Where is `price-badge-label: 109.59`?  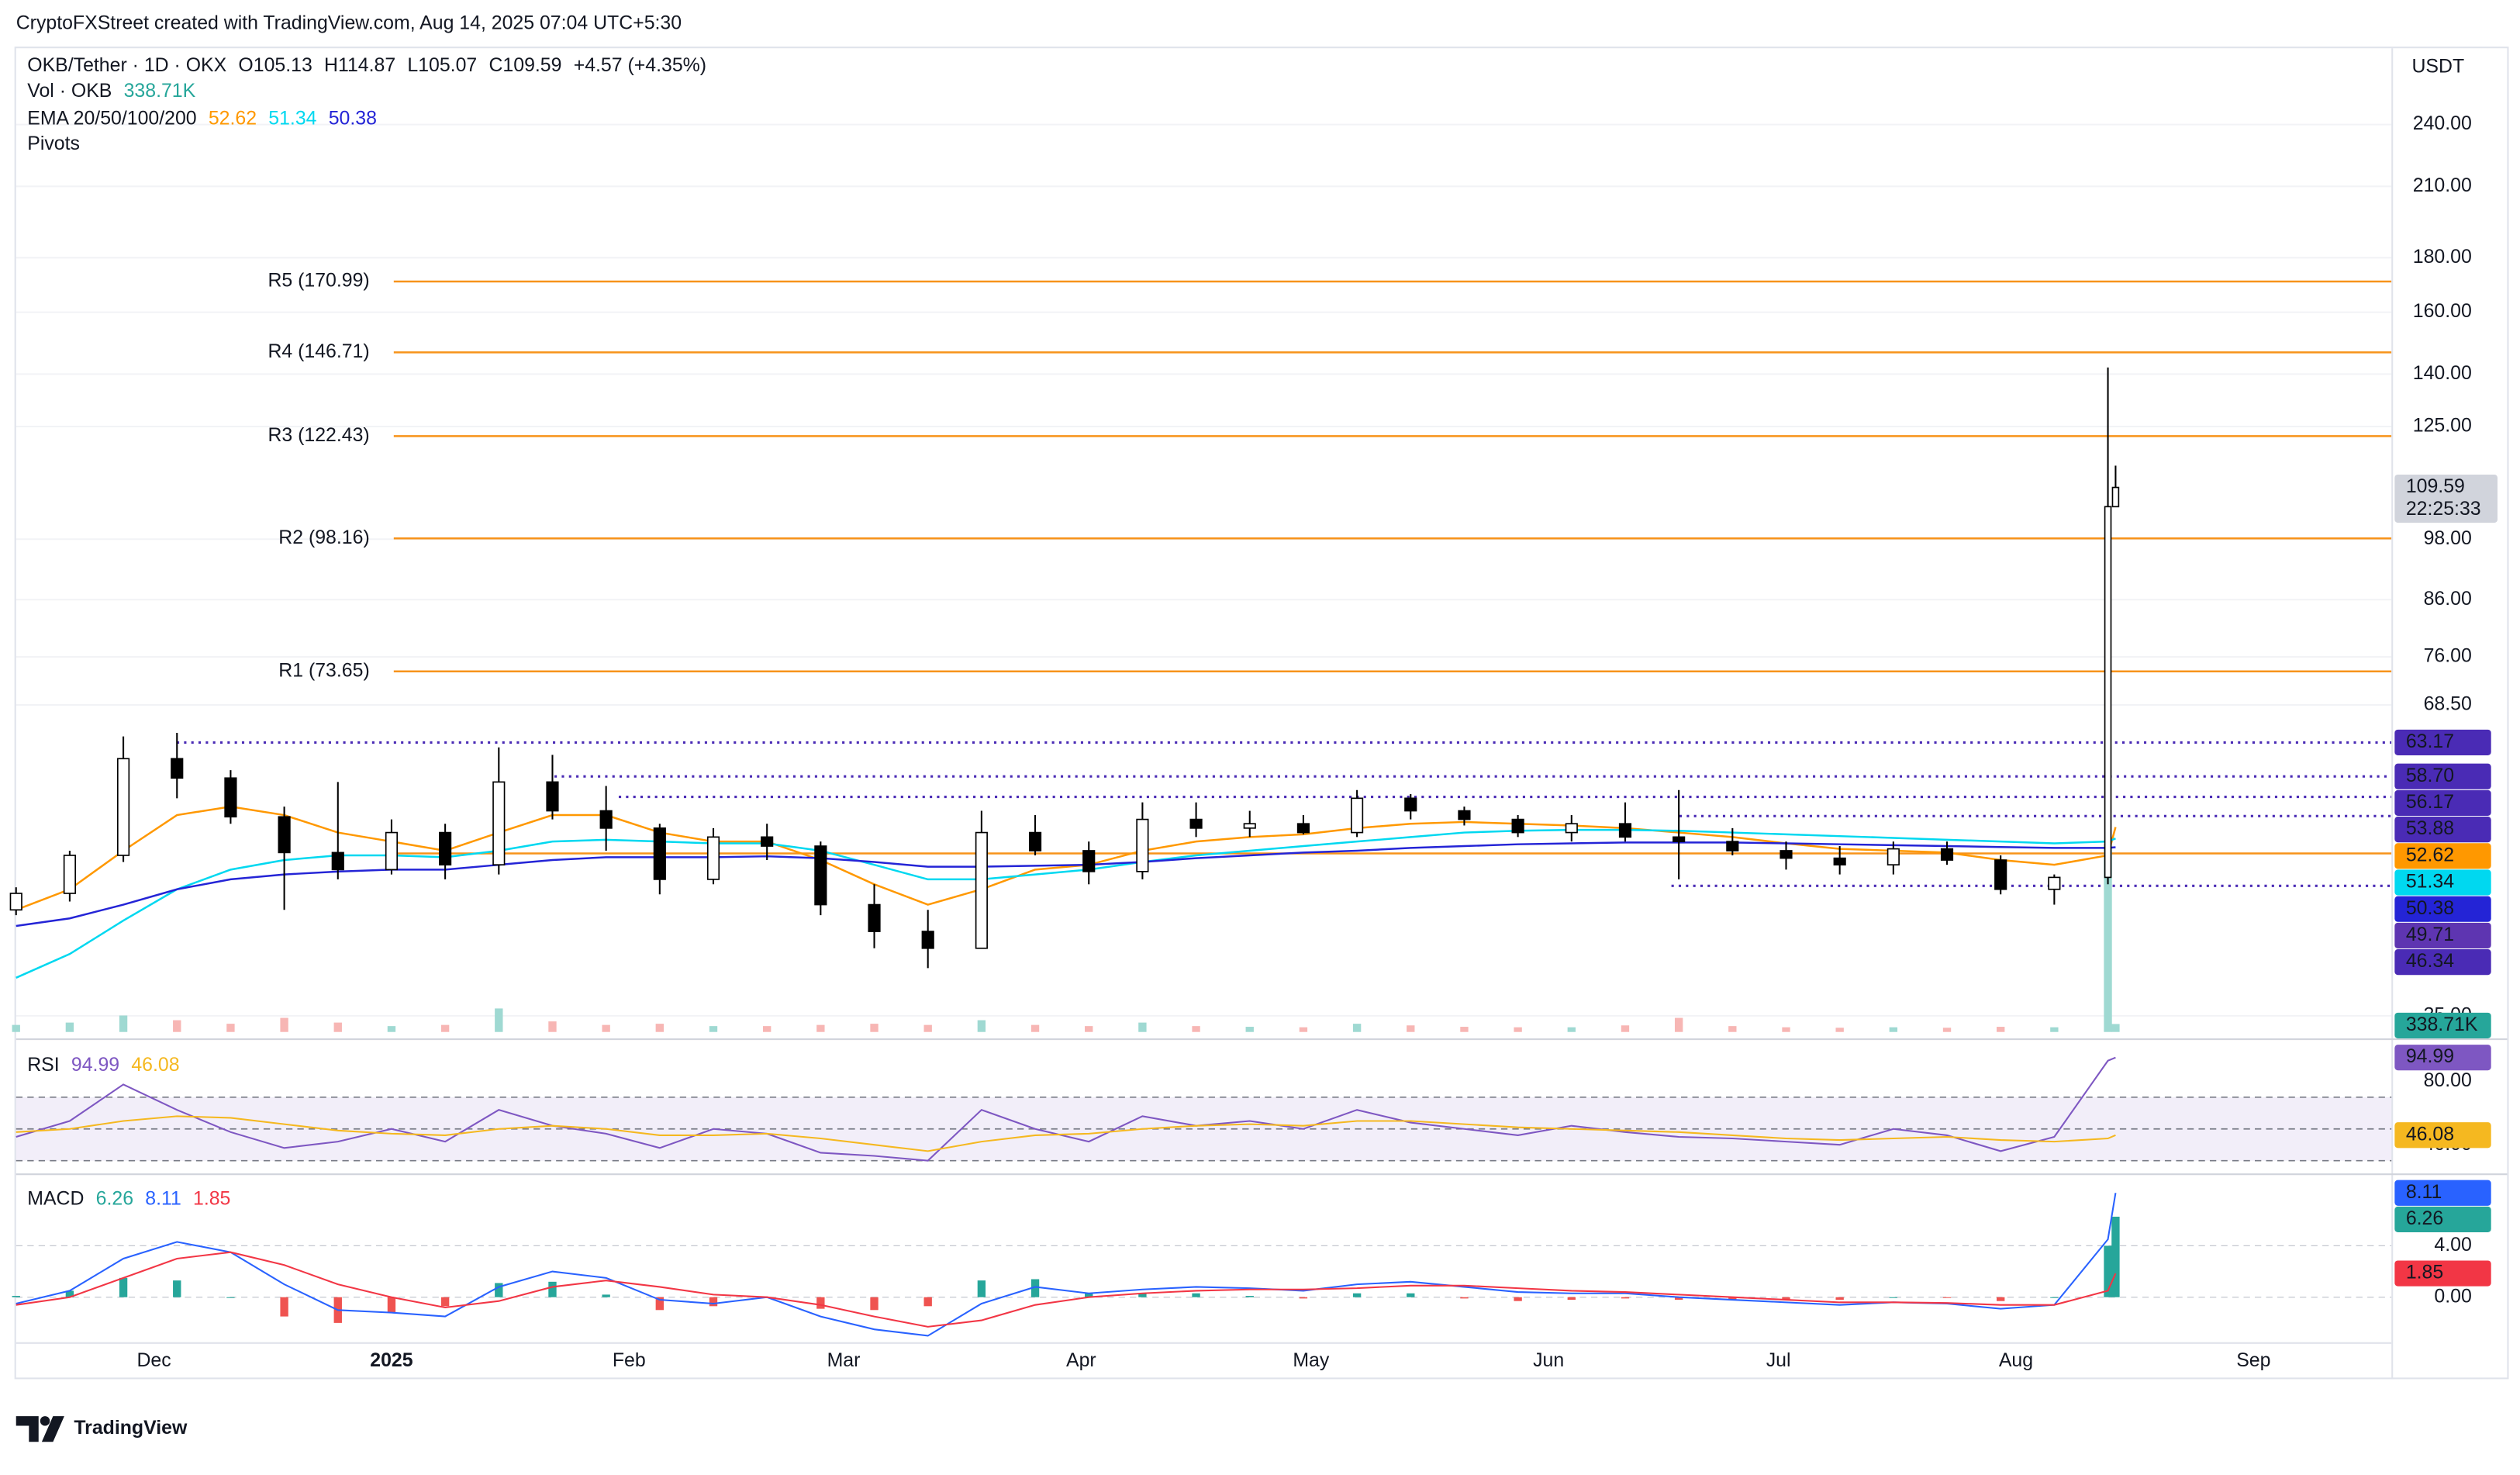
price-badge-label: 109.59 is located at coordinates (2435, 486).